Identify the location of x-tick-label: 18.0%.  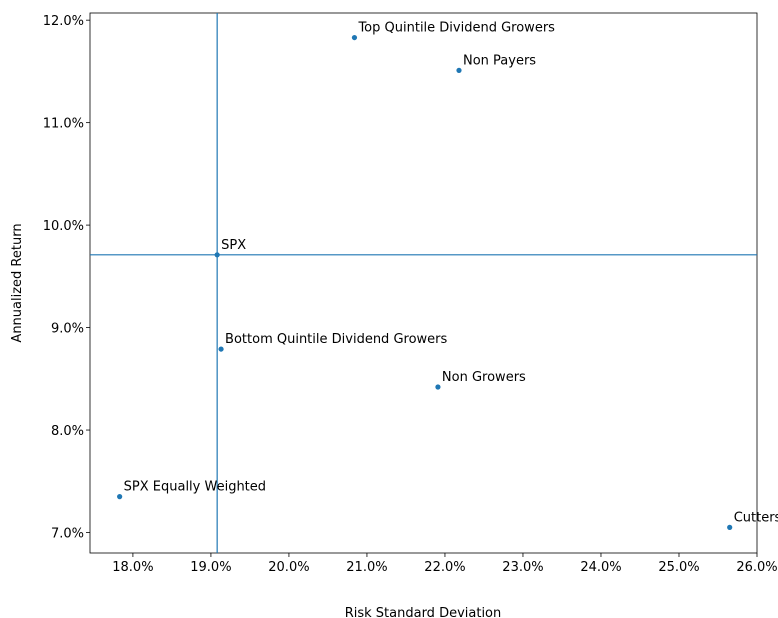
(132, 567).